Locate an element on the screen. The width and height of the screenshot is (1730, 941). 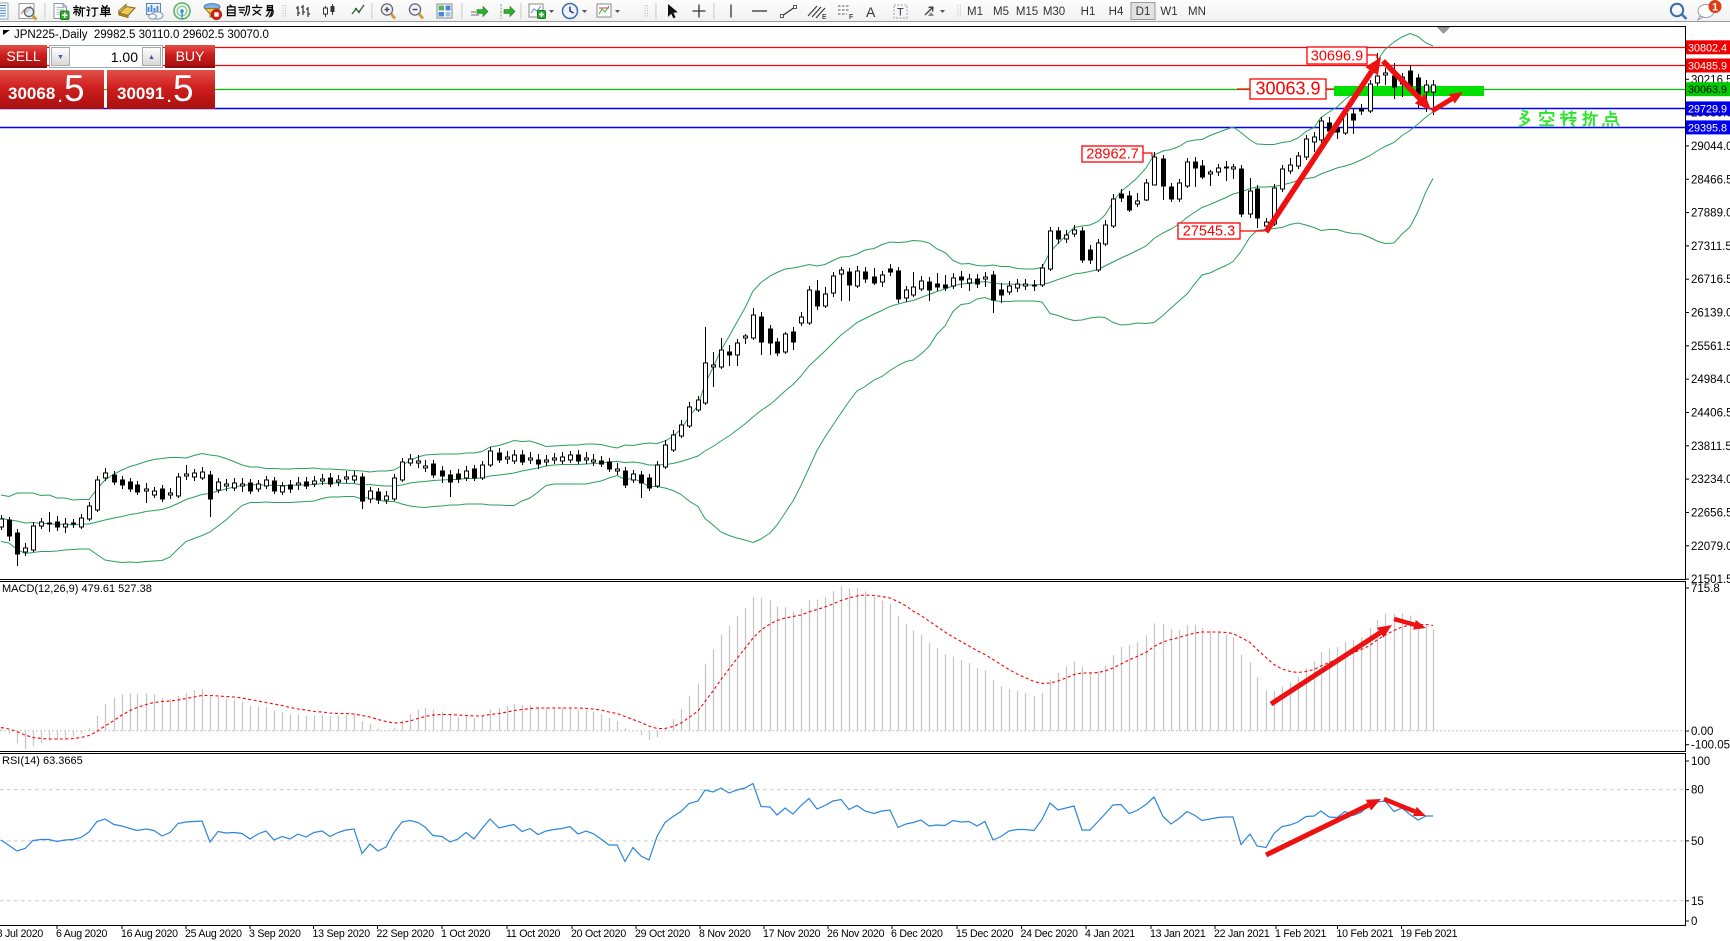
svg-text: 20 Oct 2020 is located at coordinates (598, 934).